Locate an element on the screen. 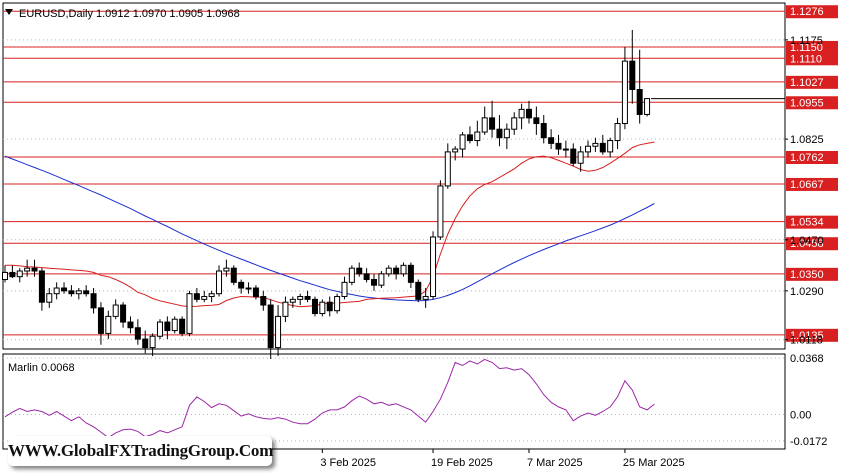  collapse-triangle-icon is located at coordinates (9, 12).